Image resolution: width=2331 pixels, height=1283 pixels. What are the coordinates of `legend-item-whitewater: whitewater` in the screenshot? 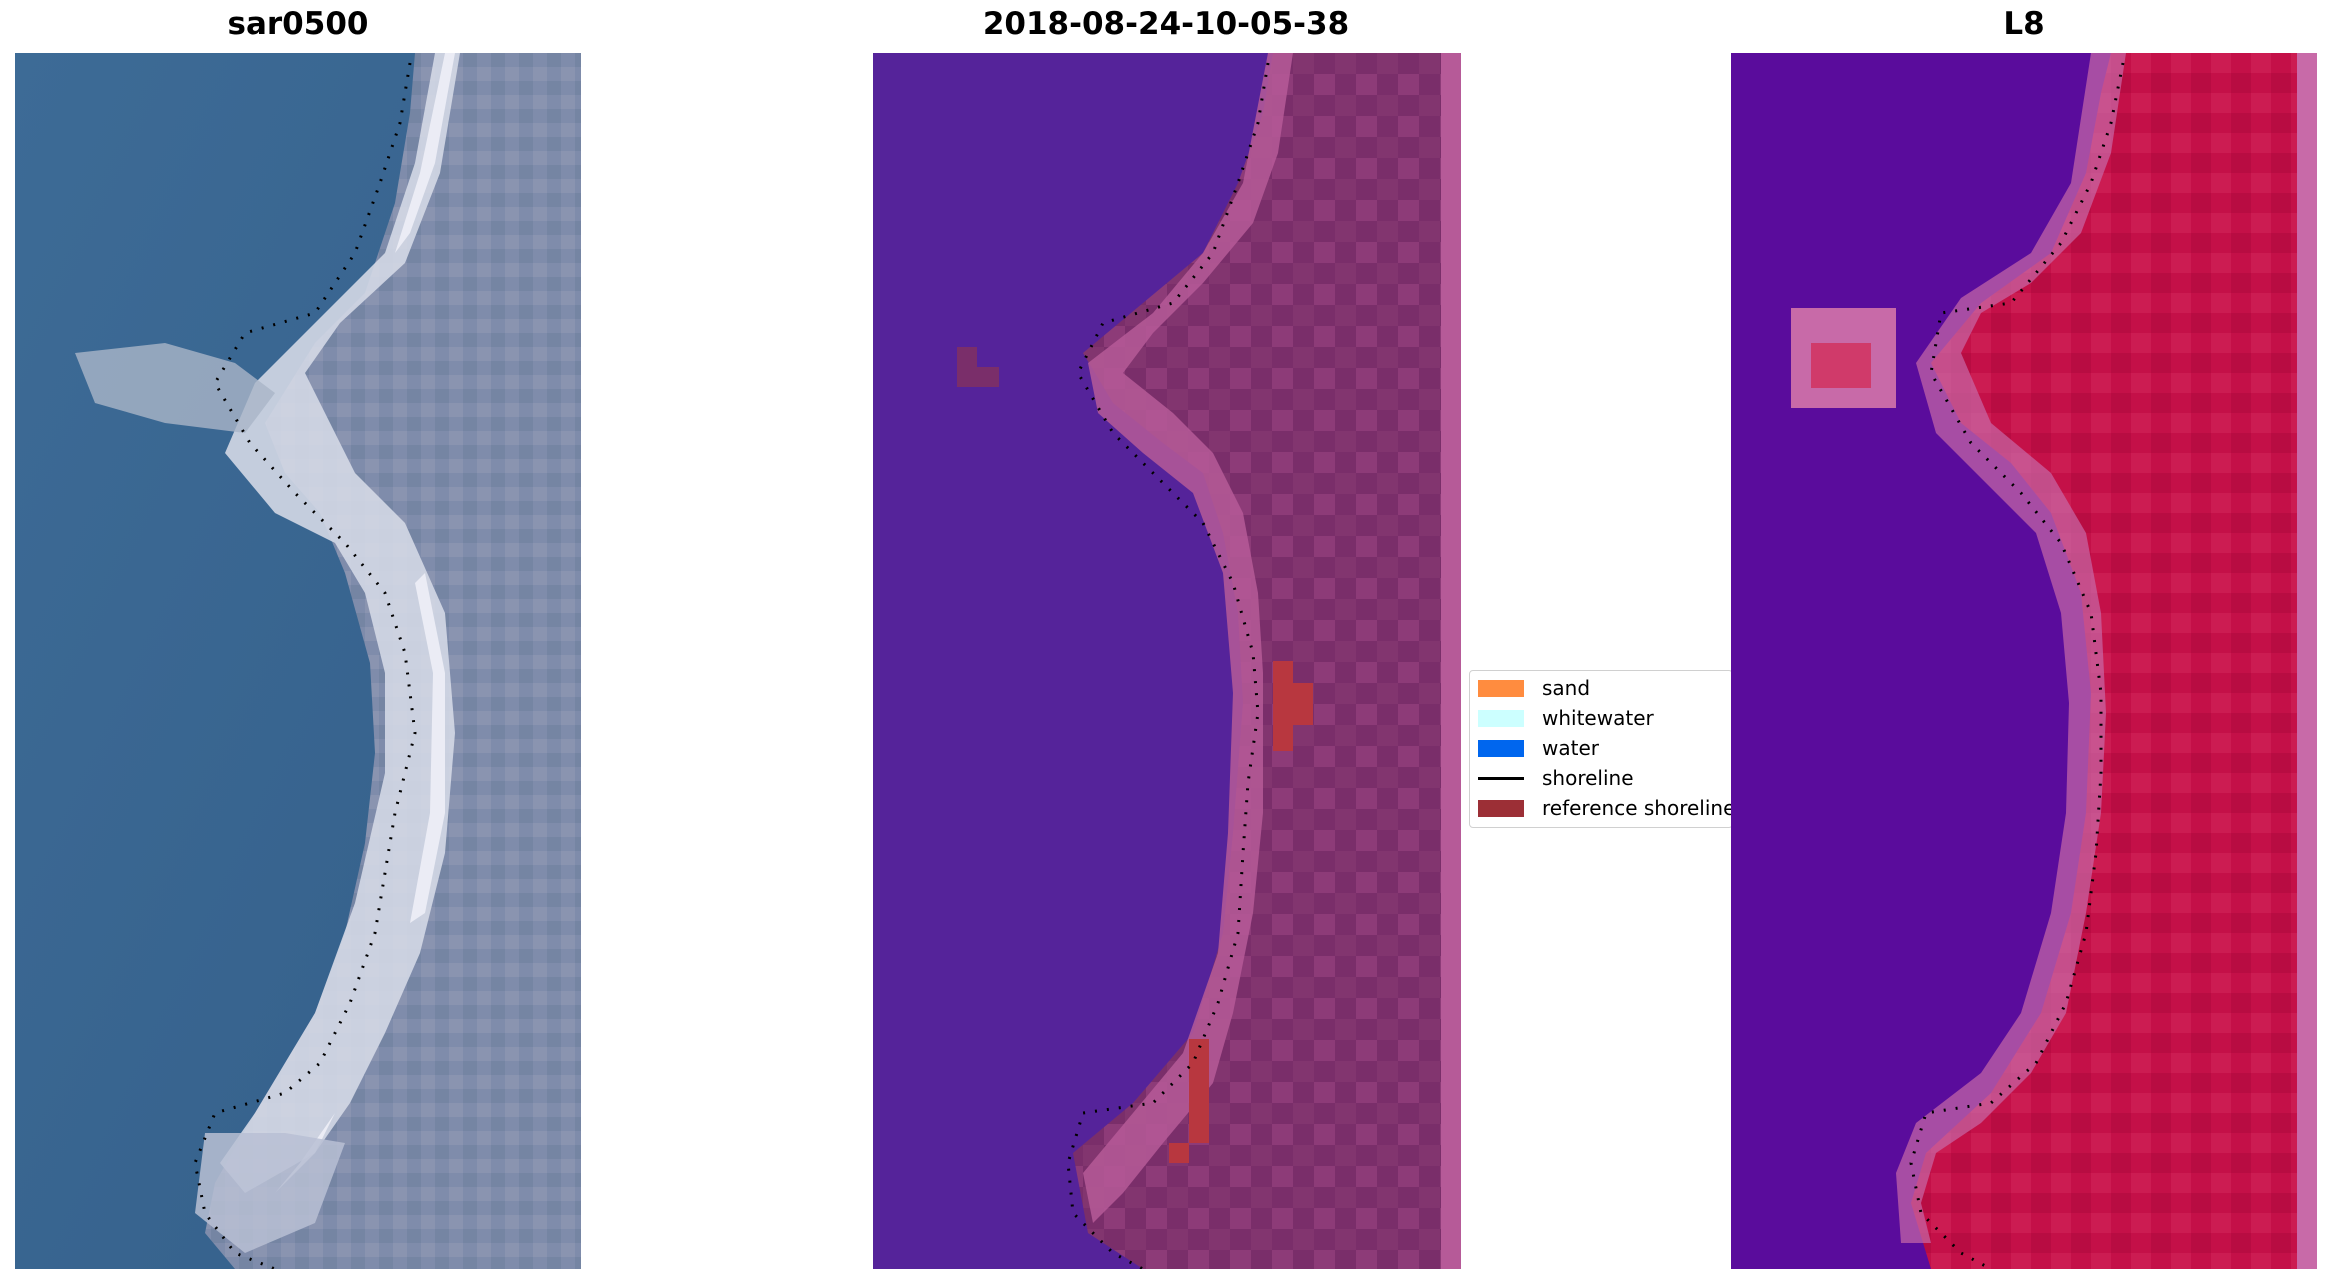 It's located at (1566, 718).